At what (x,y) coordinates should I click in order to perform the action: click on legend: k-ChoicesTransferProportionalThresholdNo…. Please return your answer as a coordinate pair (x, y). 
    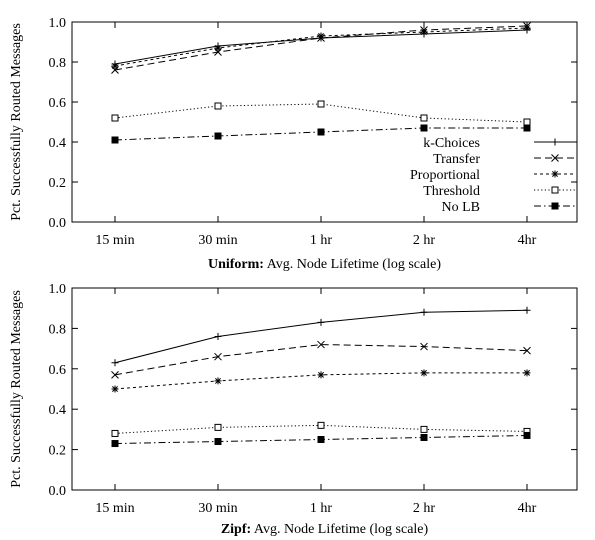
    Looking at the image, I should click on (493, 175).